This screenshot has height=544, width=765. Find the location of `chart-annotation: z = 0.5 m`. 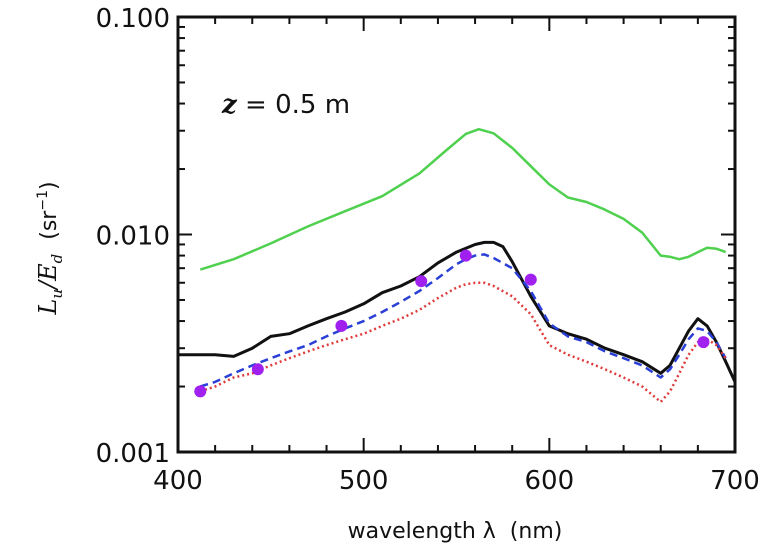

chart-annotation: z = 0.5 m is located at coordinates (285, 105).